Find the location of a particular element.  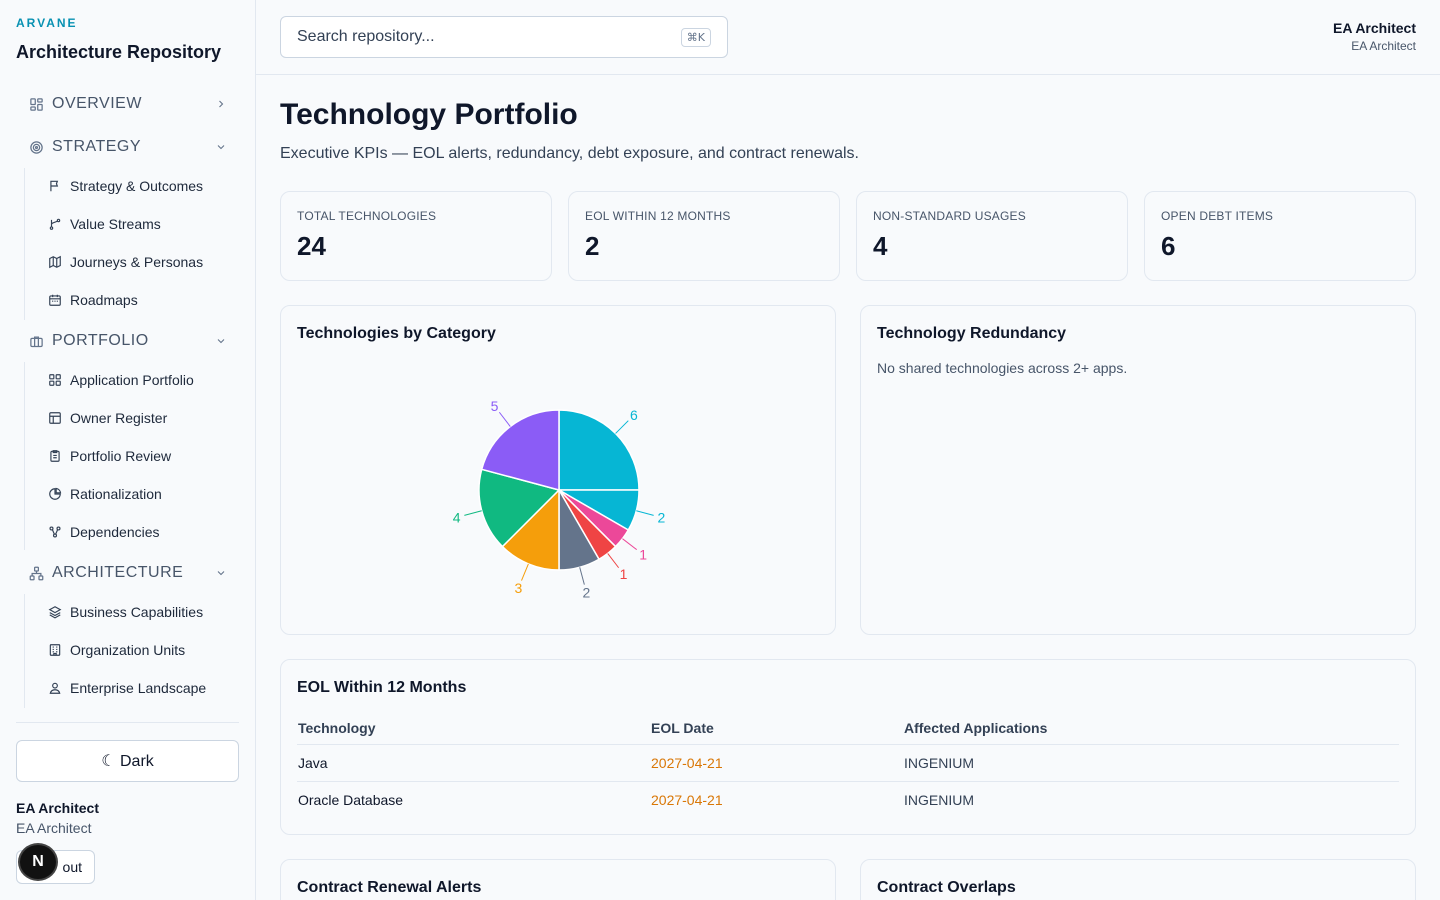

app-title: Architecture Repository is located at coordinates (119, 52).